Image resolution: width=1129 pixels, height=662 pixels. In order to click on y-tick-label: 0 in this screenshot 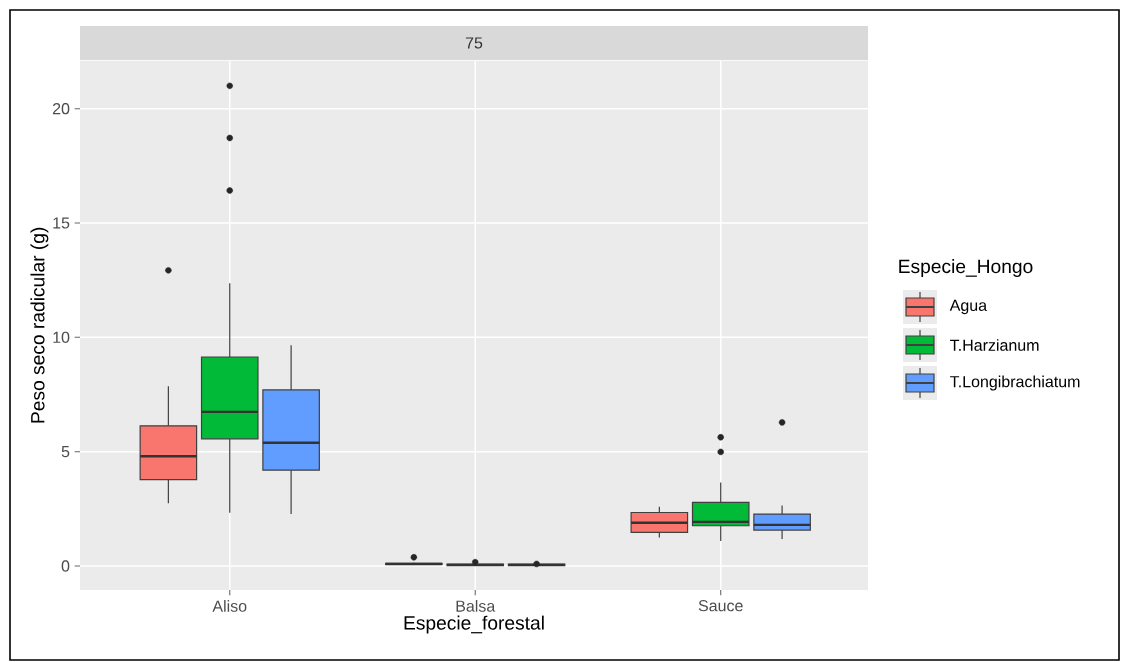, I will do `click(65, 566)`.